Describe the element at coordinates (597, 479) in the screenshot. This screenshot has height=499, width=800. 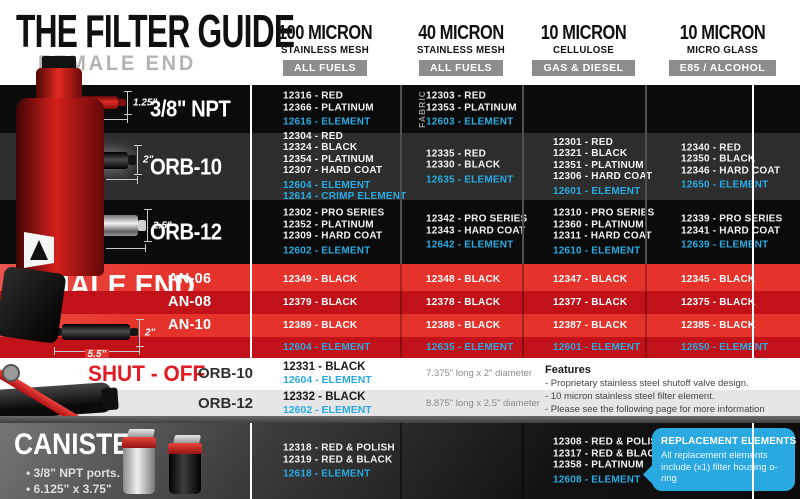
I see `element-numbers: 12608 - ELEMENT` at that location.